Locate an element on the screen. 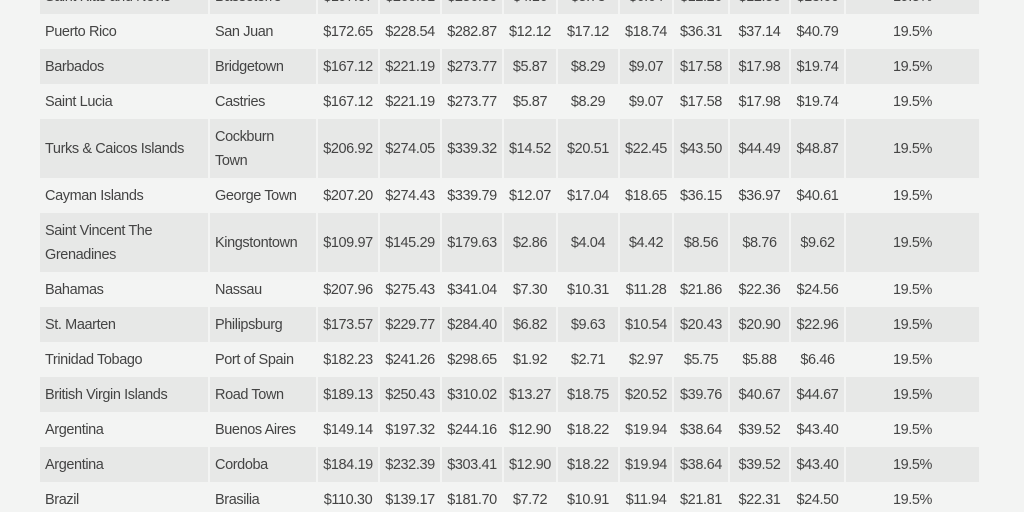 This screenshot has width=1024, height=512. value-cell: $40.67 is located at coordinates (760, 394).